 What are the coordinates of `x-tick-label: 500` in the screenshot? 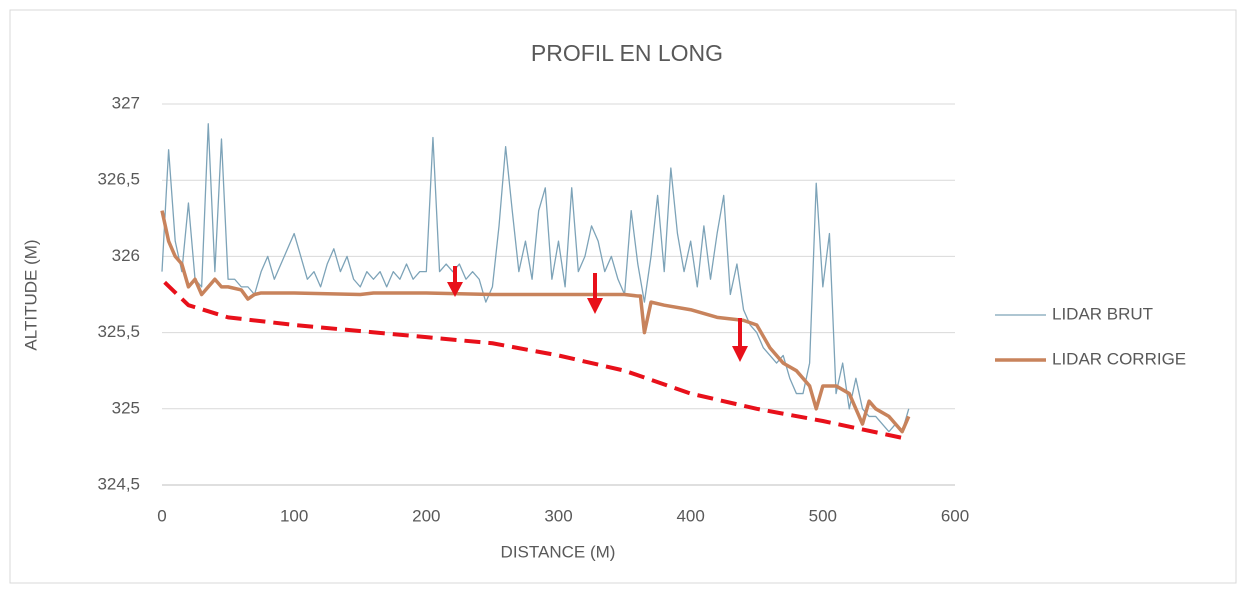 It's located at (823, 515).